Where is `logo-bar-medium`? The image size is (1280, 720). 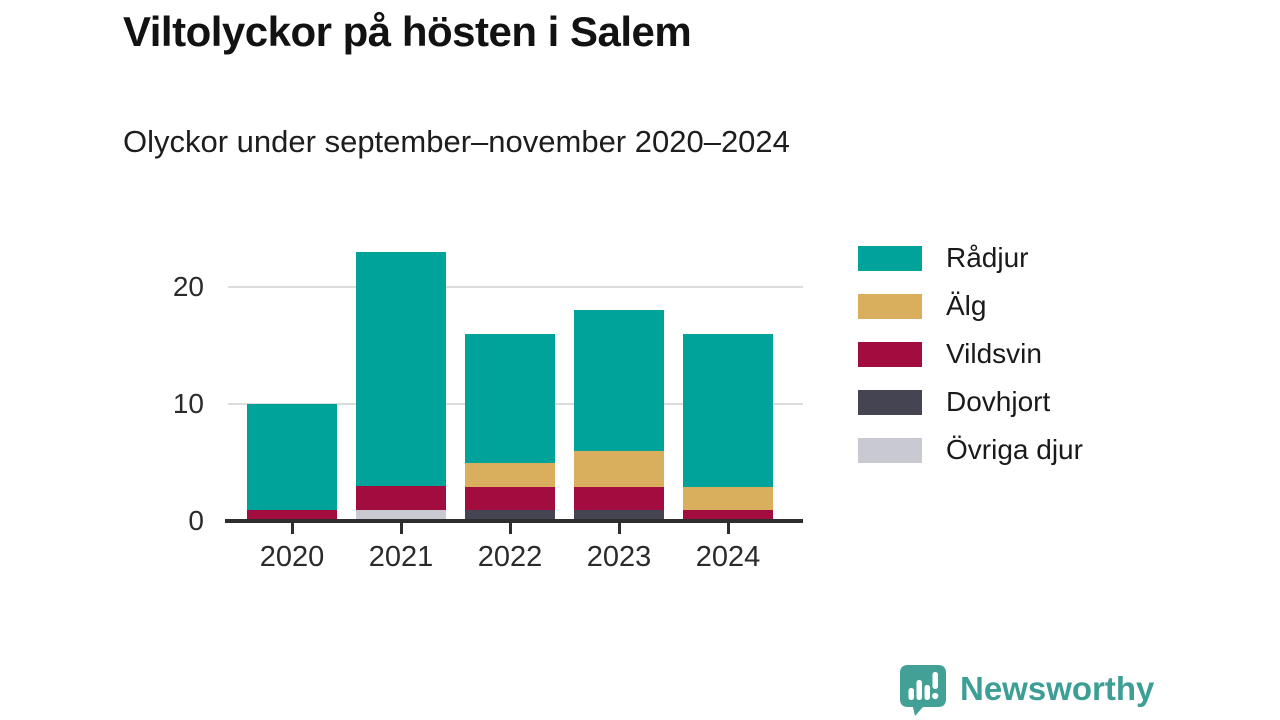 logo-bar-medium is located at coordinates (927, 692).